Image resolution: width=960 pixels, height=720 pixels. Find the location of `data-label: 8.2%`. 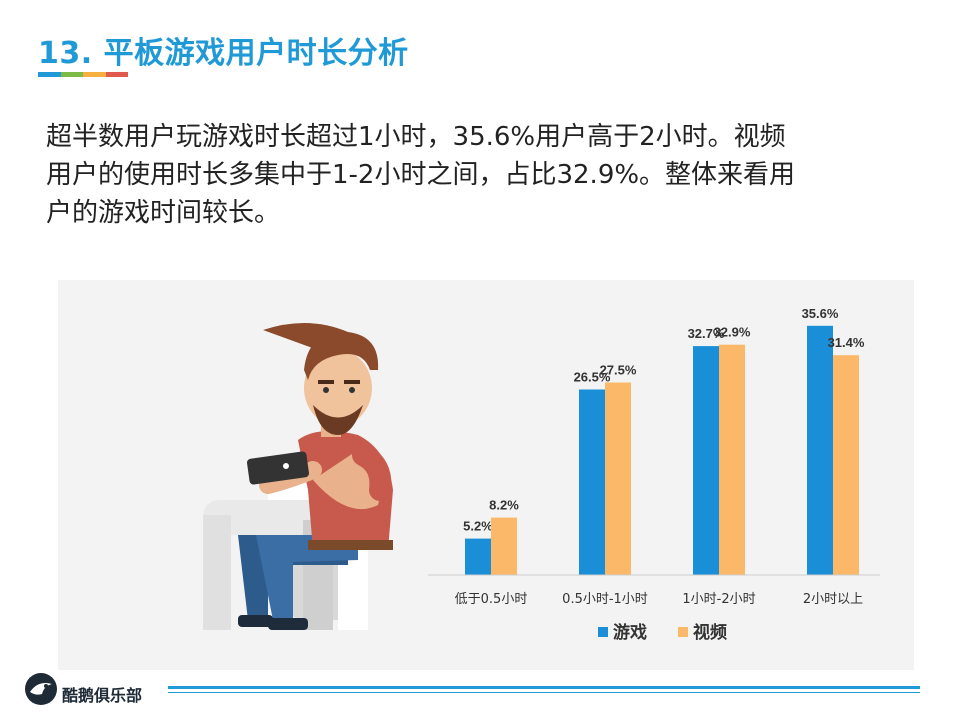

data-label: 8.2% is located at coordinates (504, 505).